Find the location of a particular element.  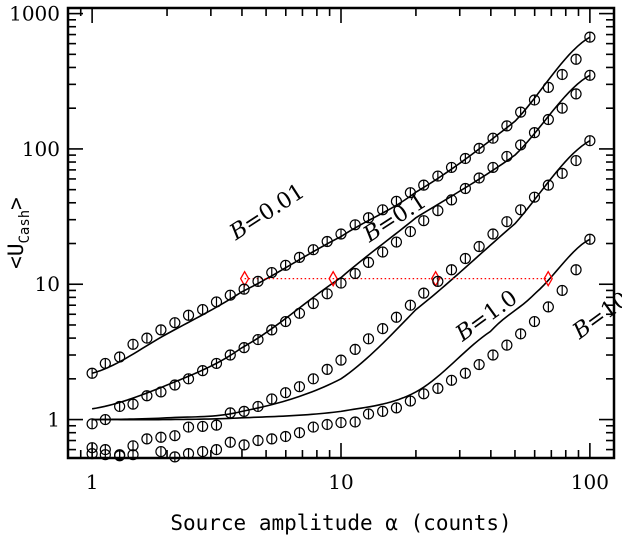

x-axis-label: Source amplitude α (counts) is located at coordinates (340, 523).